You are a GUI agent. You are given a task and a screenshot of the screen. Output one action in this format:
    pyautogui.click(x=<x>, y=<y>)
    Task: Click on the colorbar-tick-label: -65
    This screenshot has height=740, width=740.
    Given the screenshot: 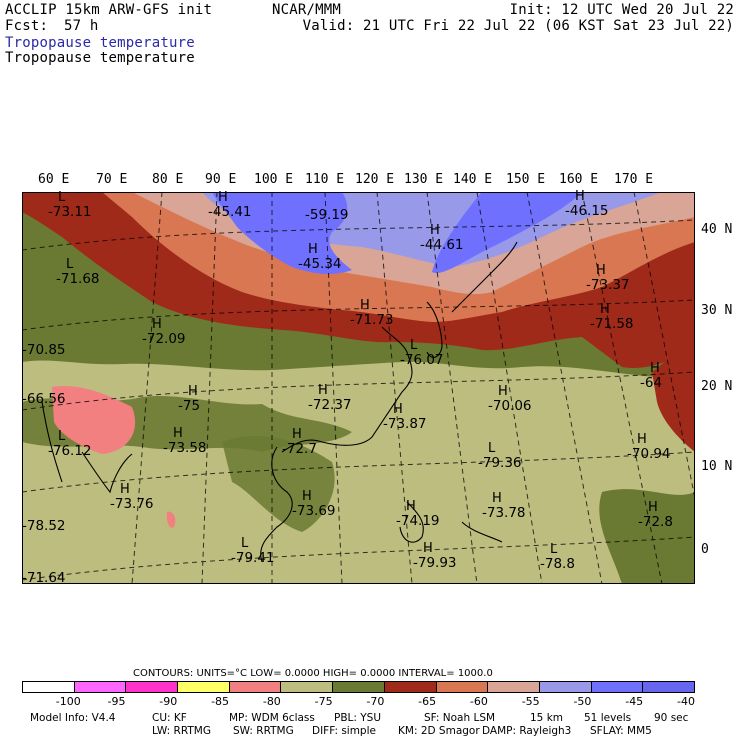 What is the action you would take?
    pyautogui.click(x=427, y=701)
    